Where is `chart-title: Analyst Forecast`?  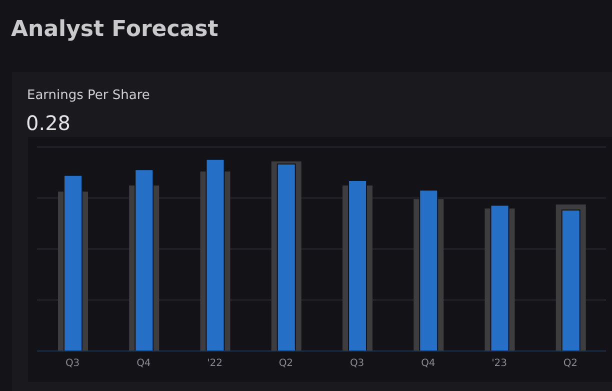
chart-title: Analyst Forecast is located at coordinates (114, 29).